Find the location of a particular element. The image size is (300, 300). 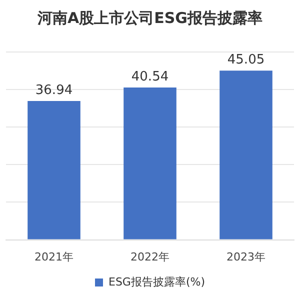

x-tick-label: 2023年 is located at coordinates (246, 257).